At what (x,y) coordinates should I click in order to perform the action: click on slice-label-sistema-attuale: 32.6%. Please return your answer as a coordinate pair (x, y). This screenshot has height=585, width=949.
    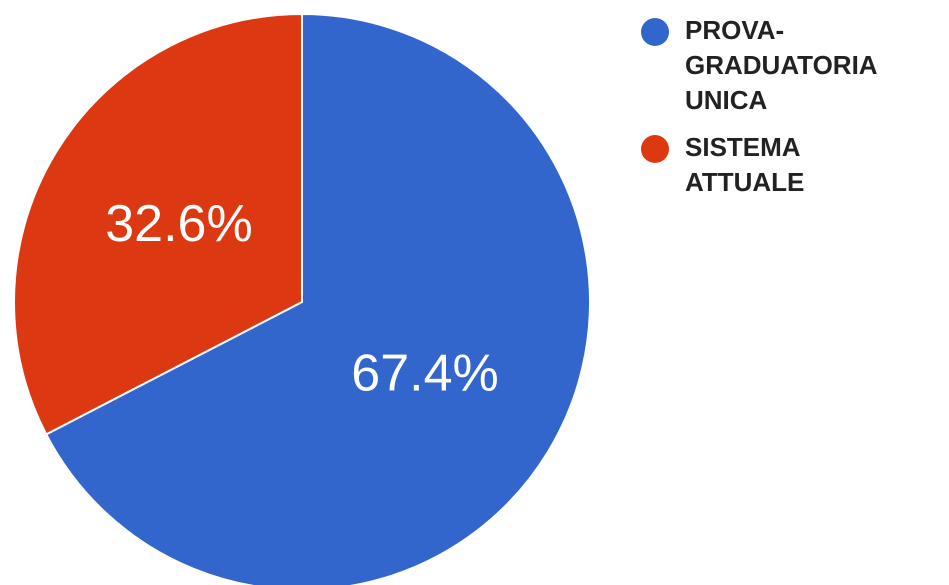
    Looking at the image, I should click on (178, 224).